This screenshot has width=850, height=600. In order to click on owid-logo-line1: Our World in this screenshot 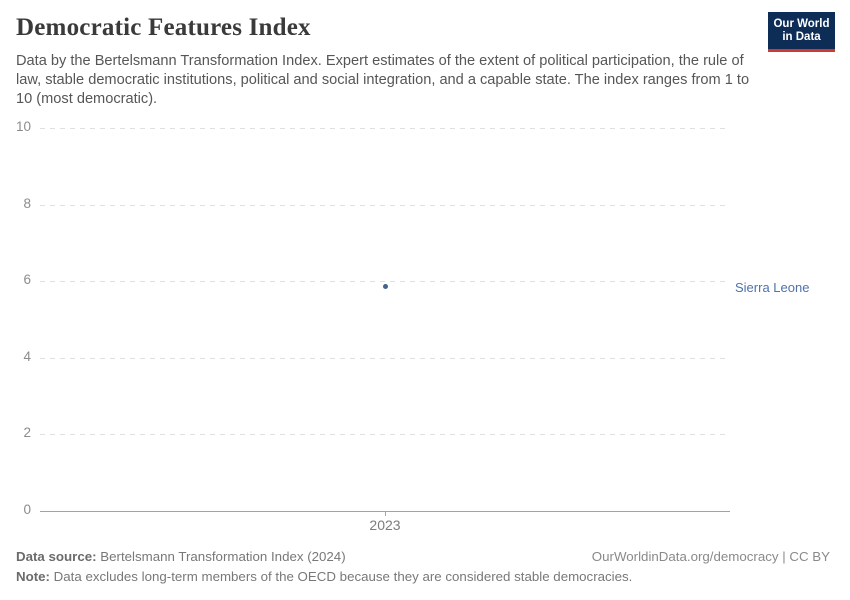, I will do `click(801, 23)`.